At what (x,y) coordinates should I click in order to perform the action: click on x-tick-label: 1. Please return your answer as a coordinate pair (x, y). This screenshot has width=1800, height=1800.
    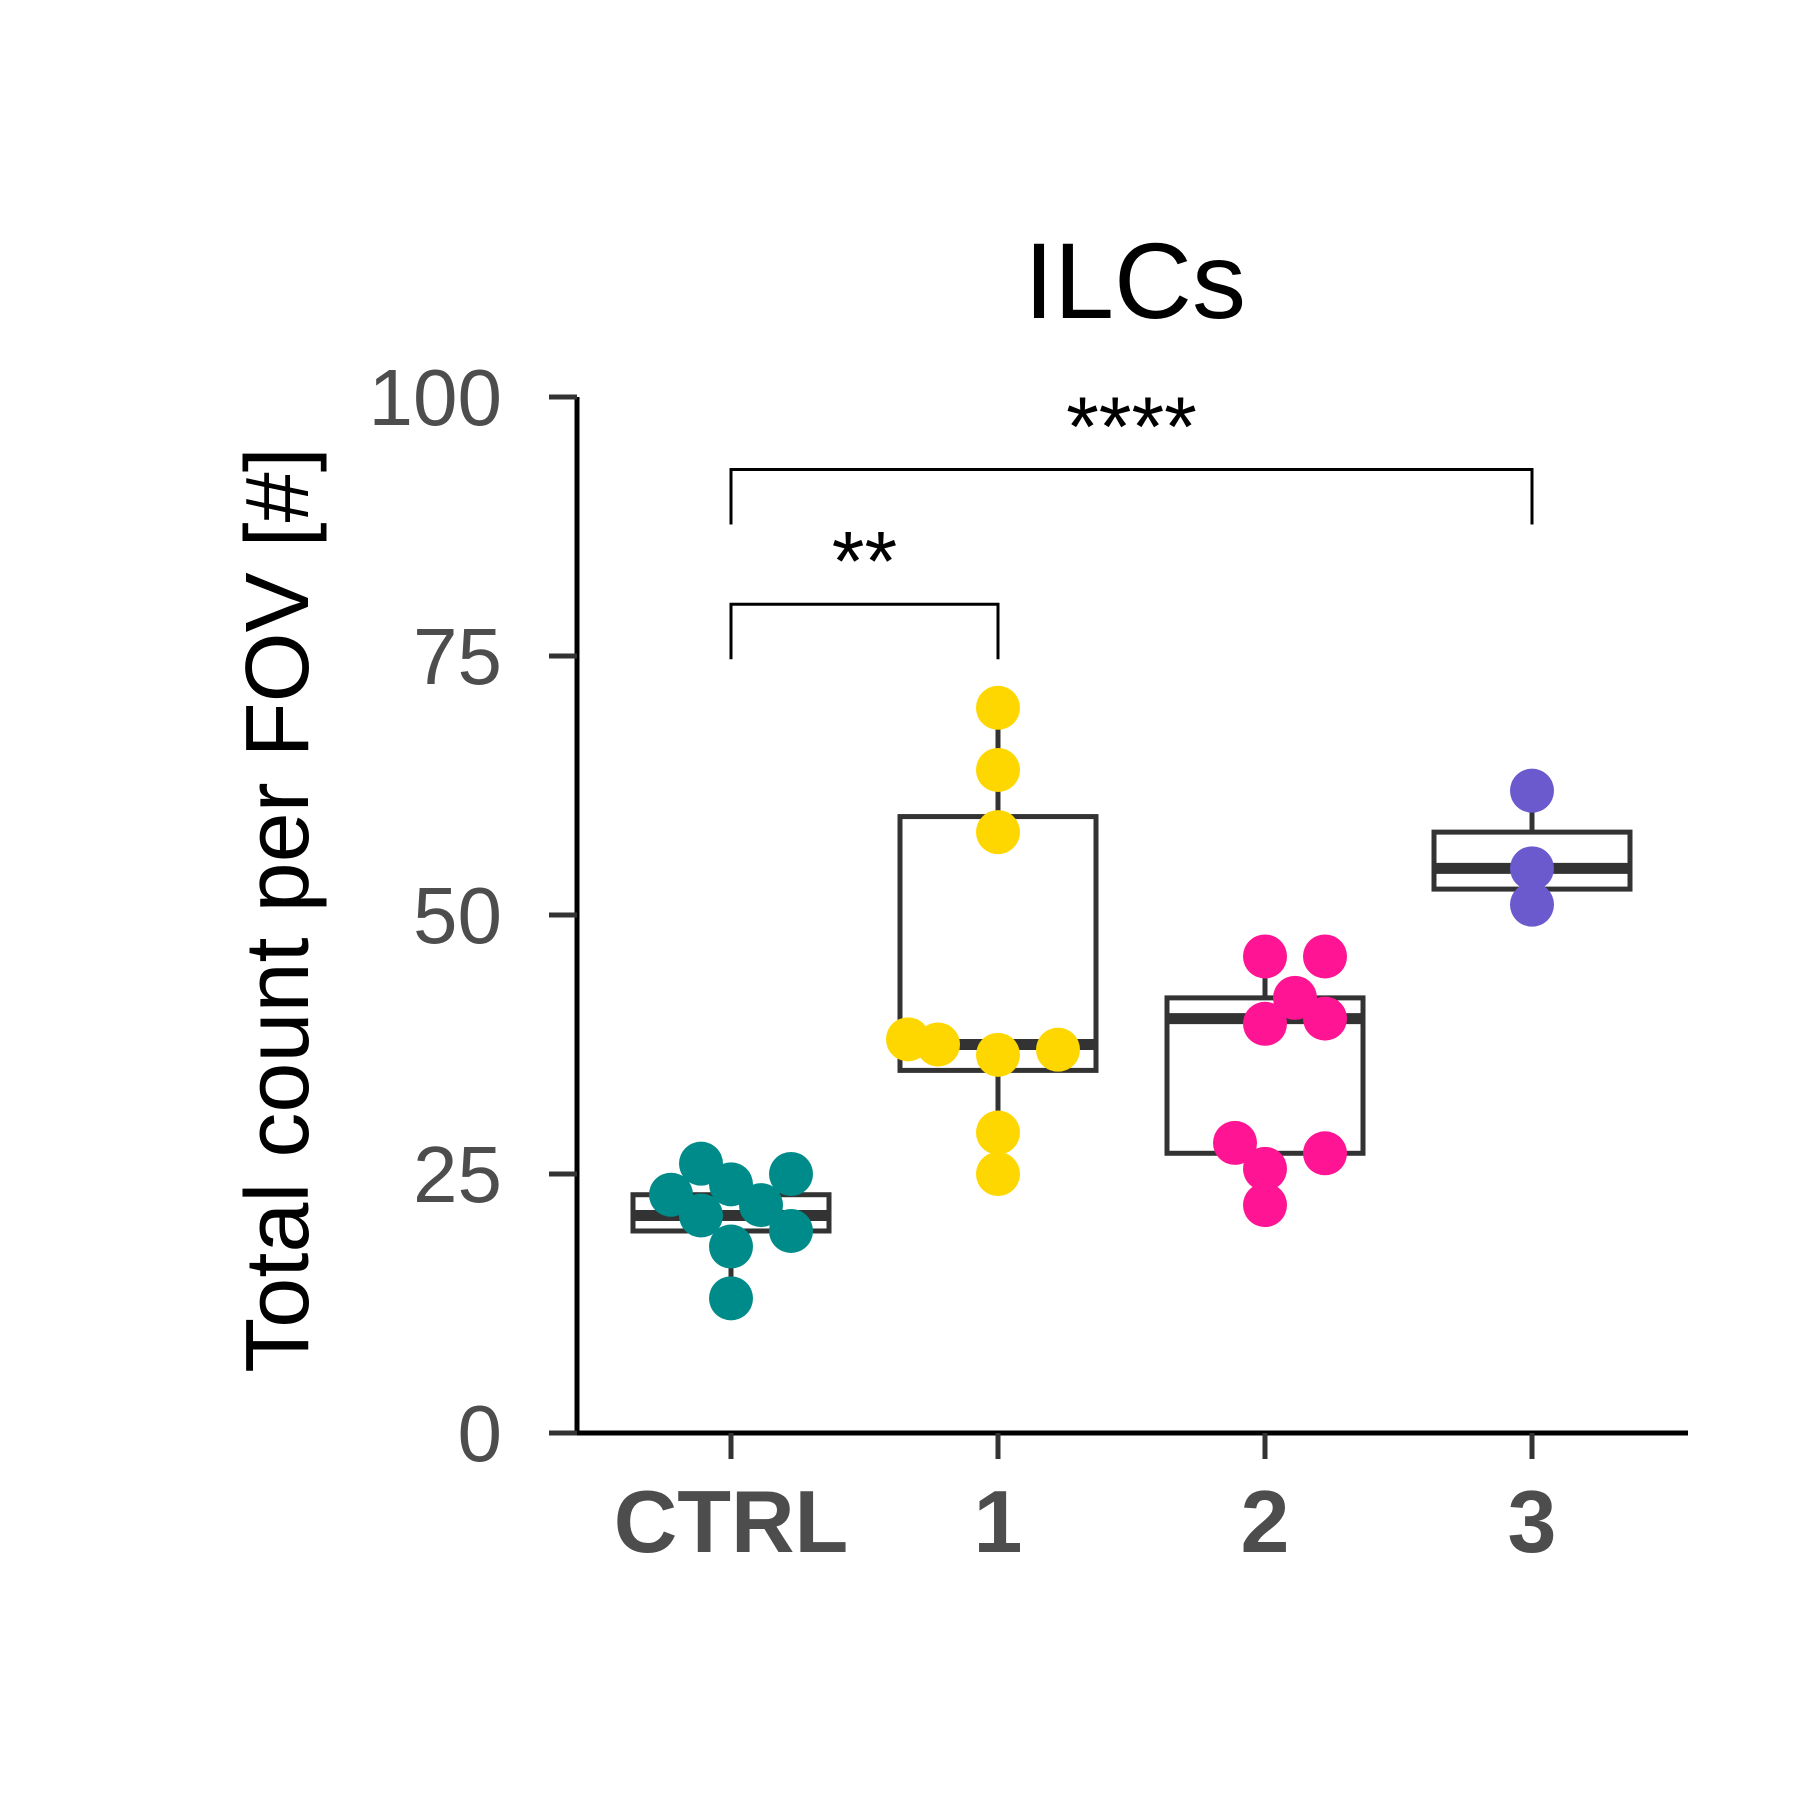
    Looking at the image, I should click on (998, 1521).